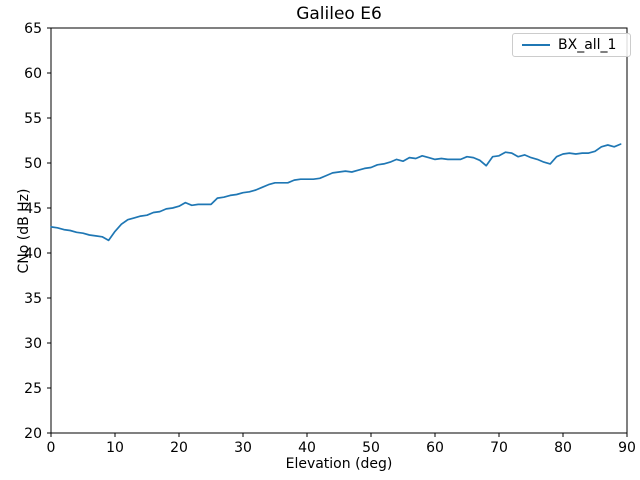  Describe the element at coordinates (24, 231) in the screenshot. I see `y-axis-label: CNo (dB Hz)` at that location.